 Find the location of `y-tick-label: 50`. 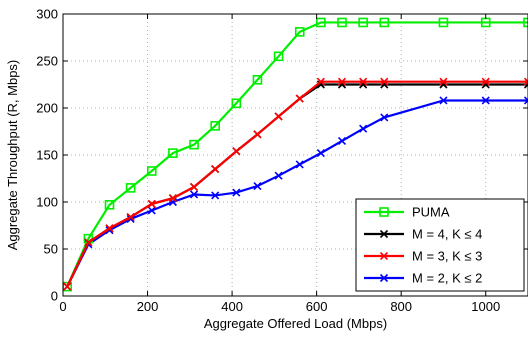

y-tick-label: 50 is located at coordinates (51, 249).